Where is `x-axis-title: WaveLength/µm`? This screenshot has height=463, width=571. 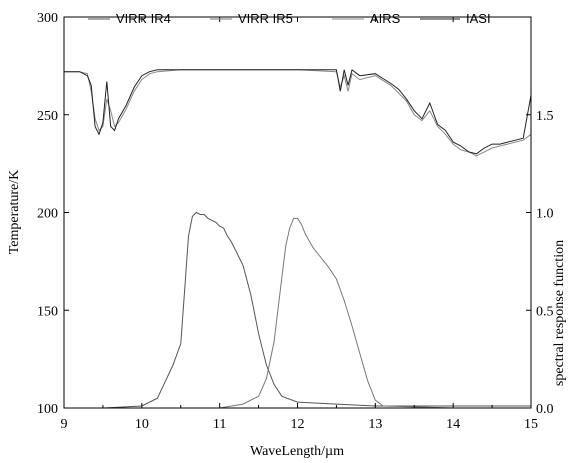 x-axis-title: WaveLength/µm is located at coordinates (297, 451).